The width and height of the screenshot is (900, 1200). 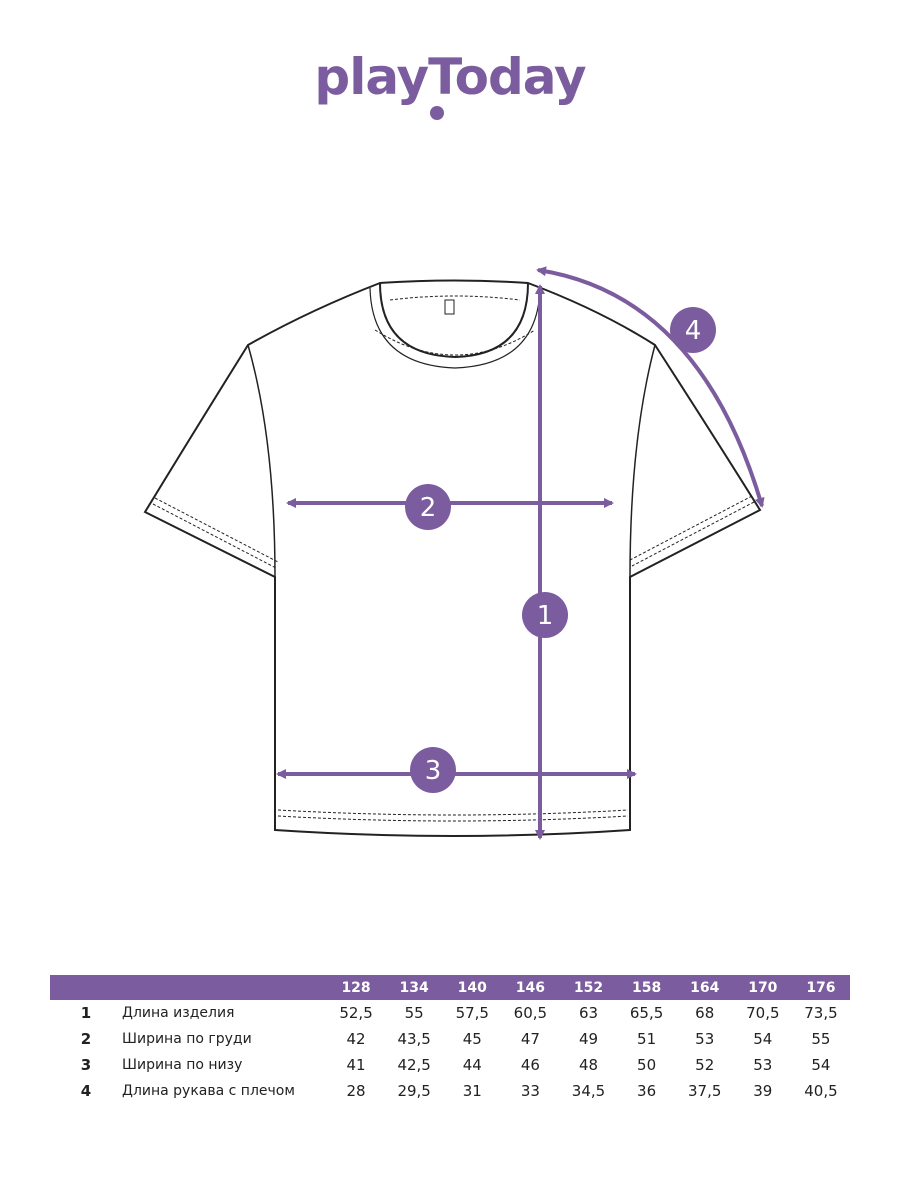 What do you see at coordinates (187, 1039) in the screenshot?
I see `row-label: Ширина по груди` at bounding box center [187, 1039].